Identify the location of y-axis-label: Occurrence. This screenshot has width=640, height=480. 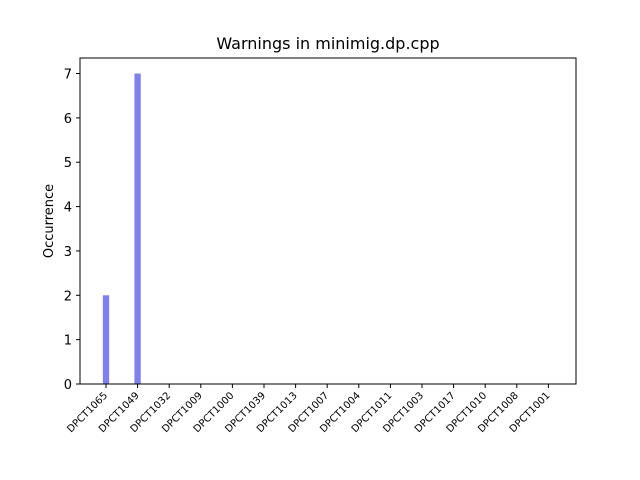
(49, 221).